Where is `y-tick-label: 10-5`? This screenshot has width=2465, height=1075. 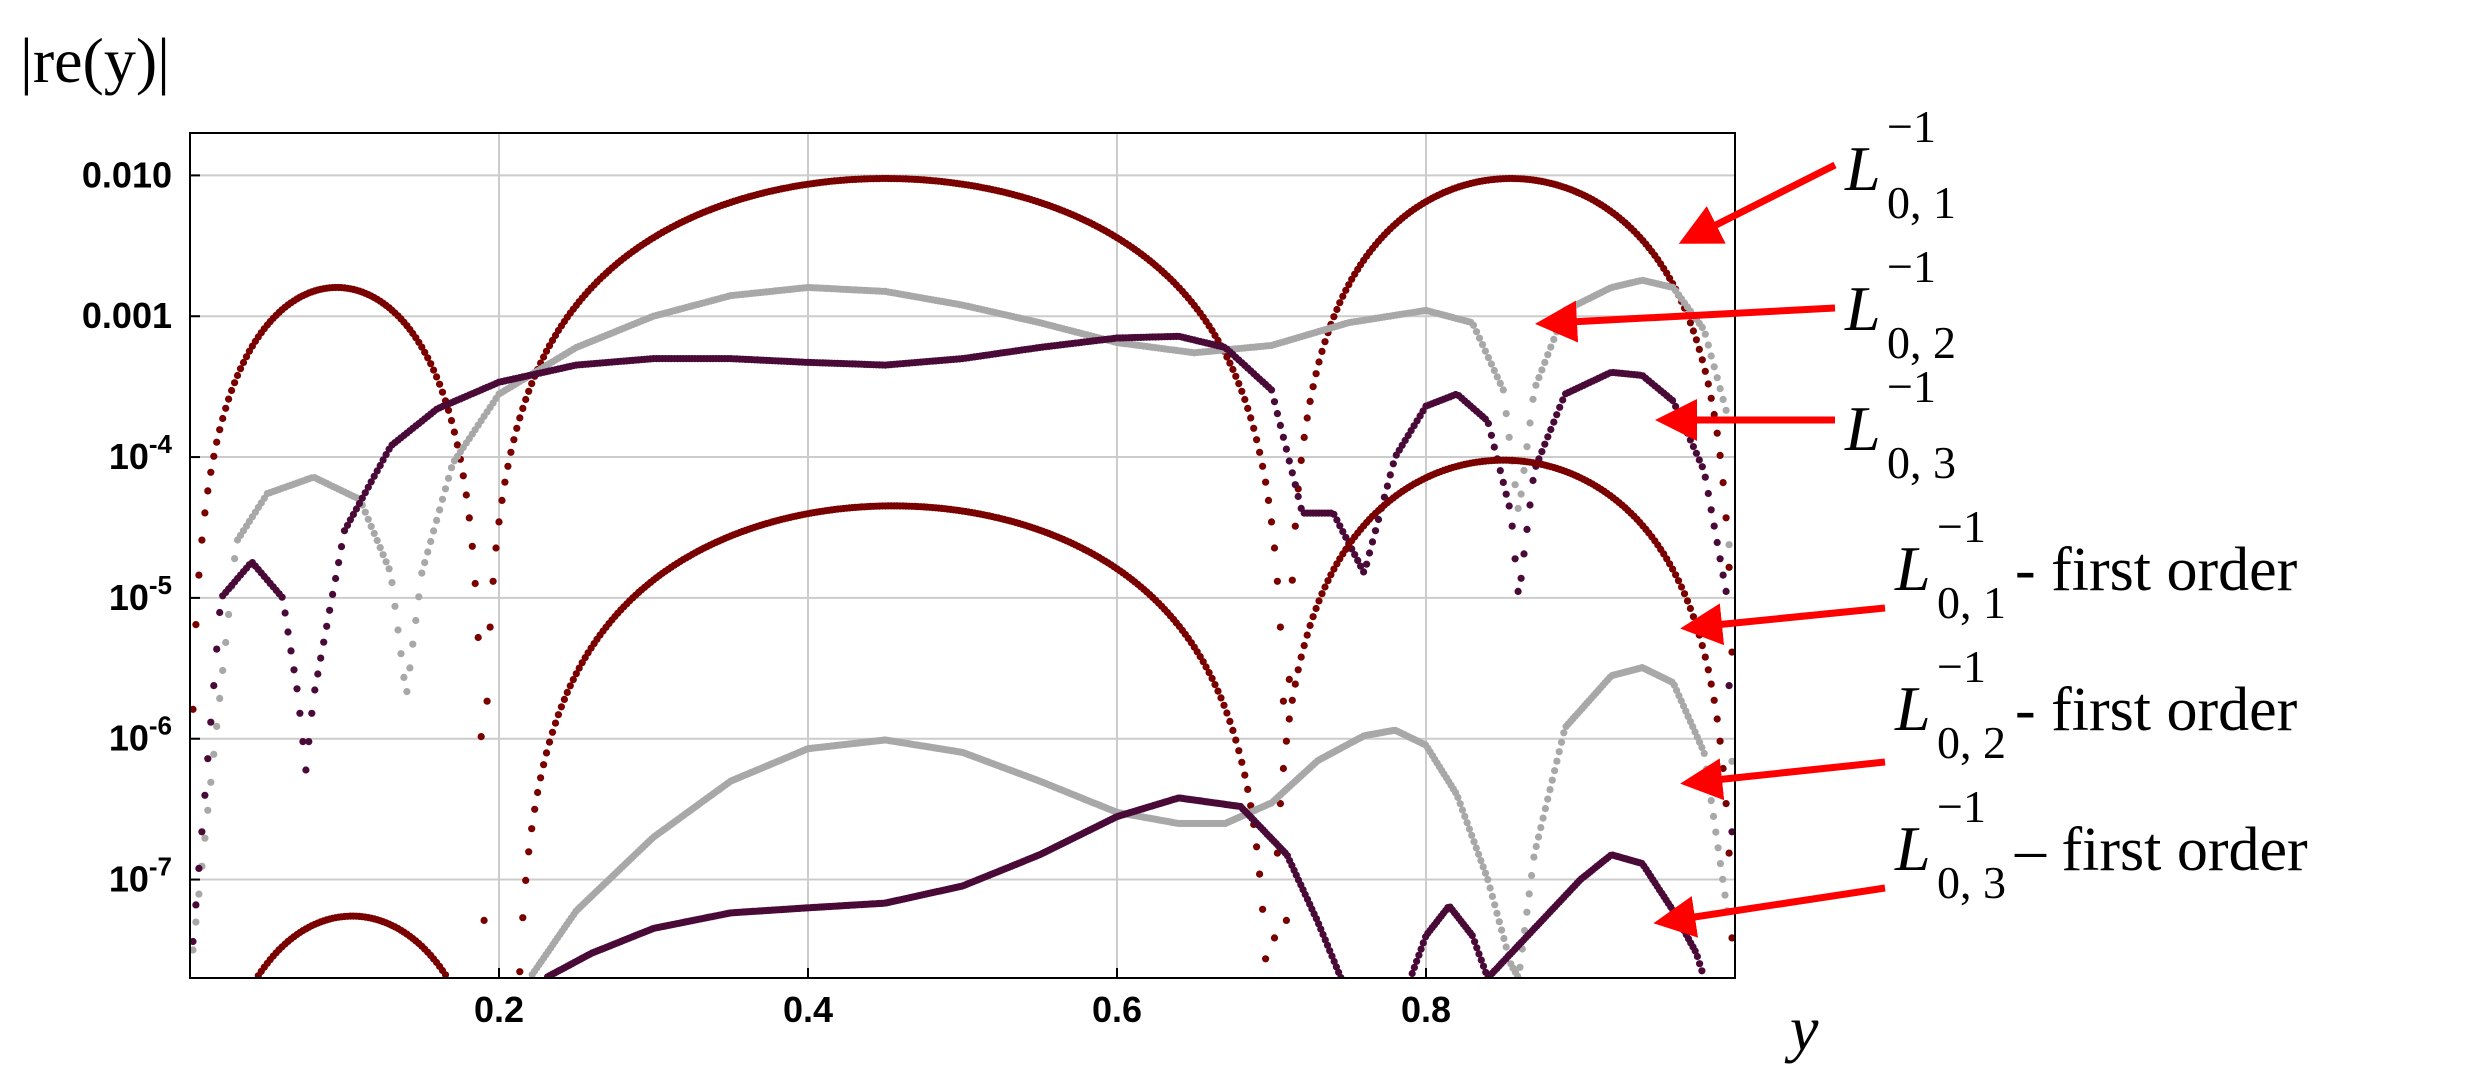
y-tick-label: 10-5 is located at coordinates (140, 594).